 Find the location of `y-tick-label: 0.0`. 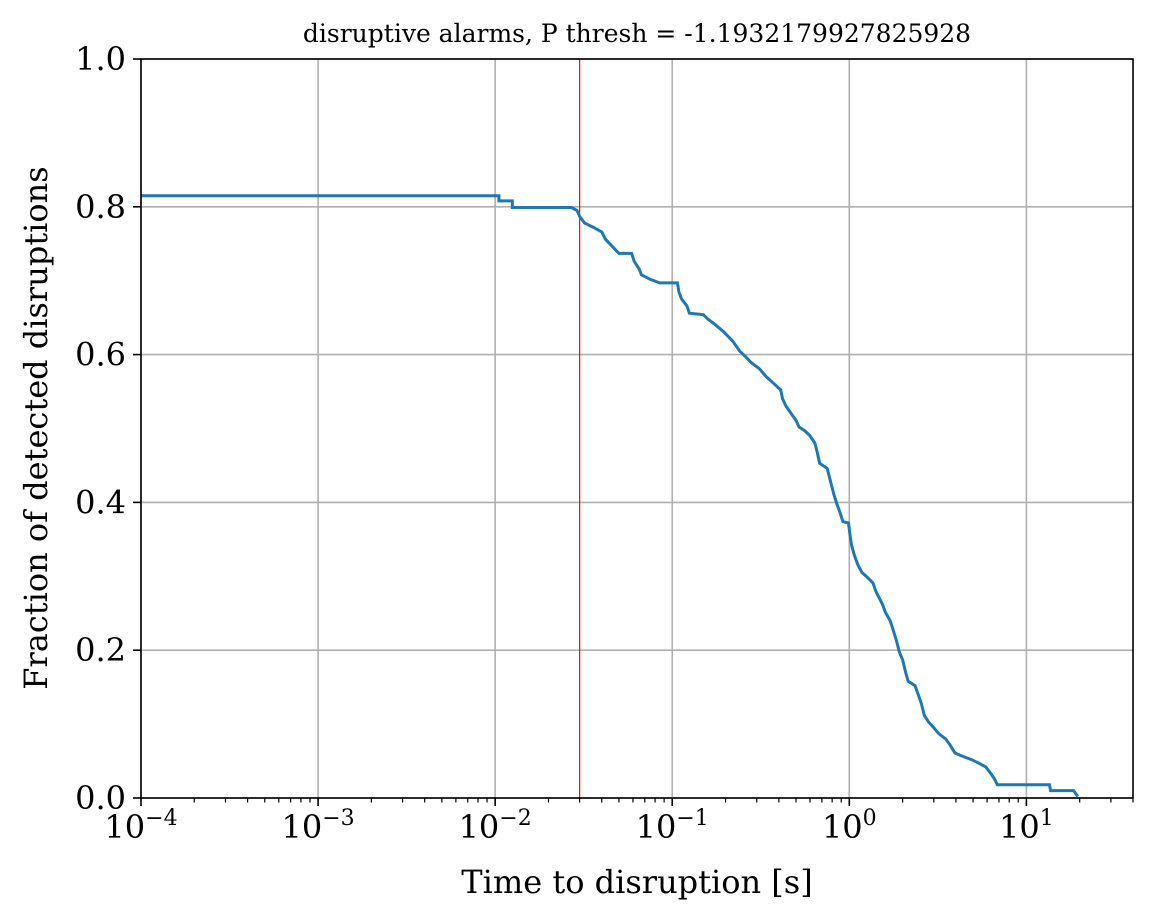

y-tick-label: 0.0 is located at coordinates (100, 798).